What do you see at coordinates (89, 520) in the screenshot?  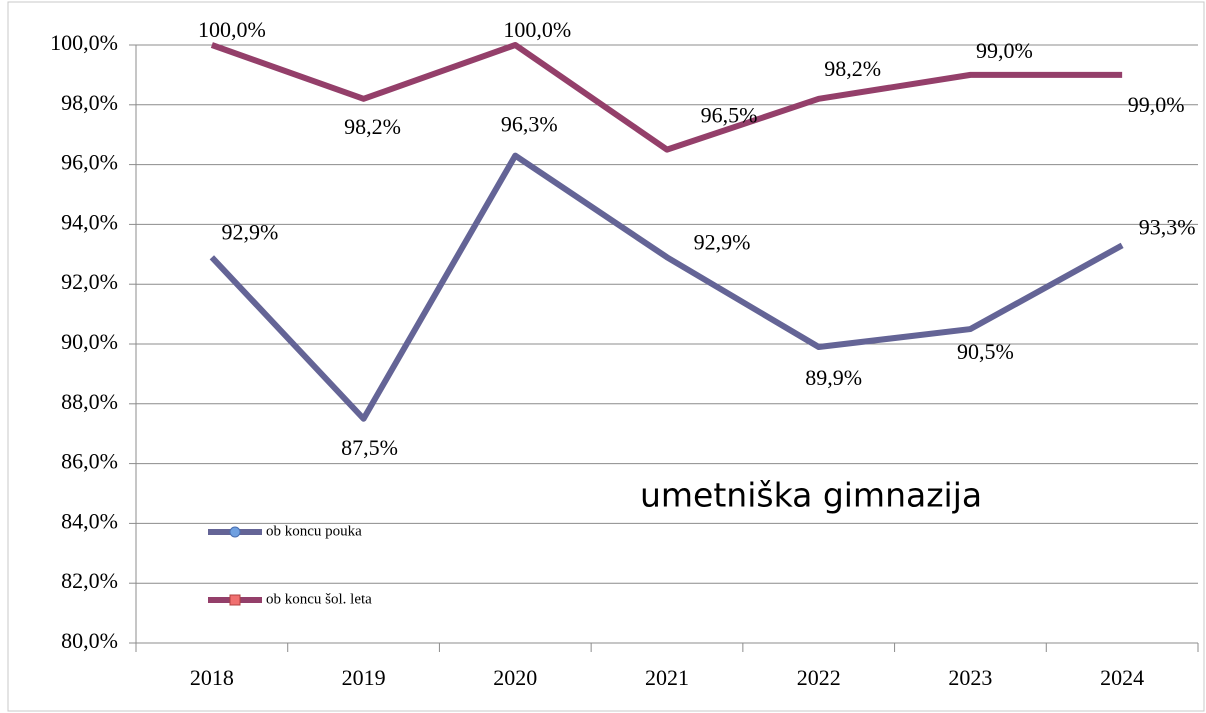 I see `y-tick-label: 84,0%` at bounding box center [89, 520].